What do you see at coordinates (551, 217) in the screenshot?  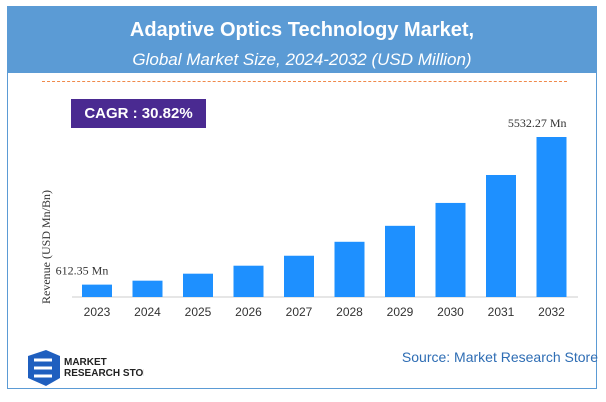 I see `bar-2032` at bounding box center [551, 217].